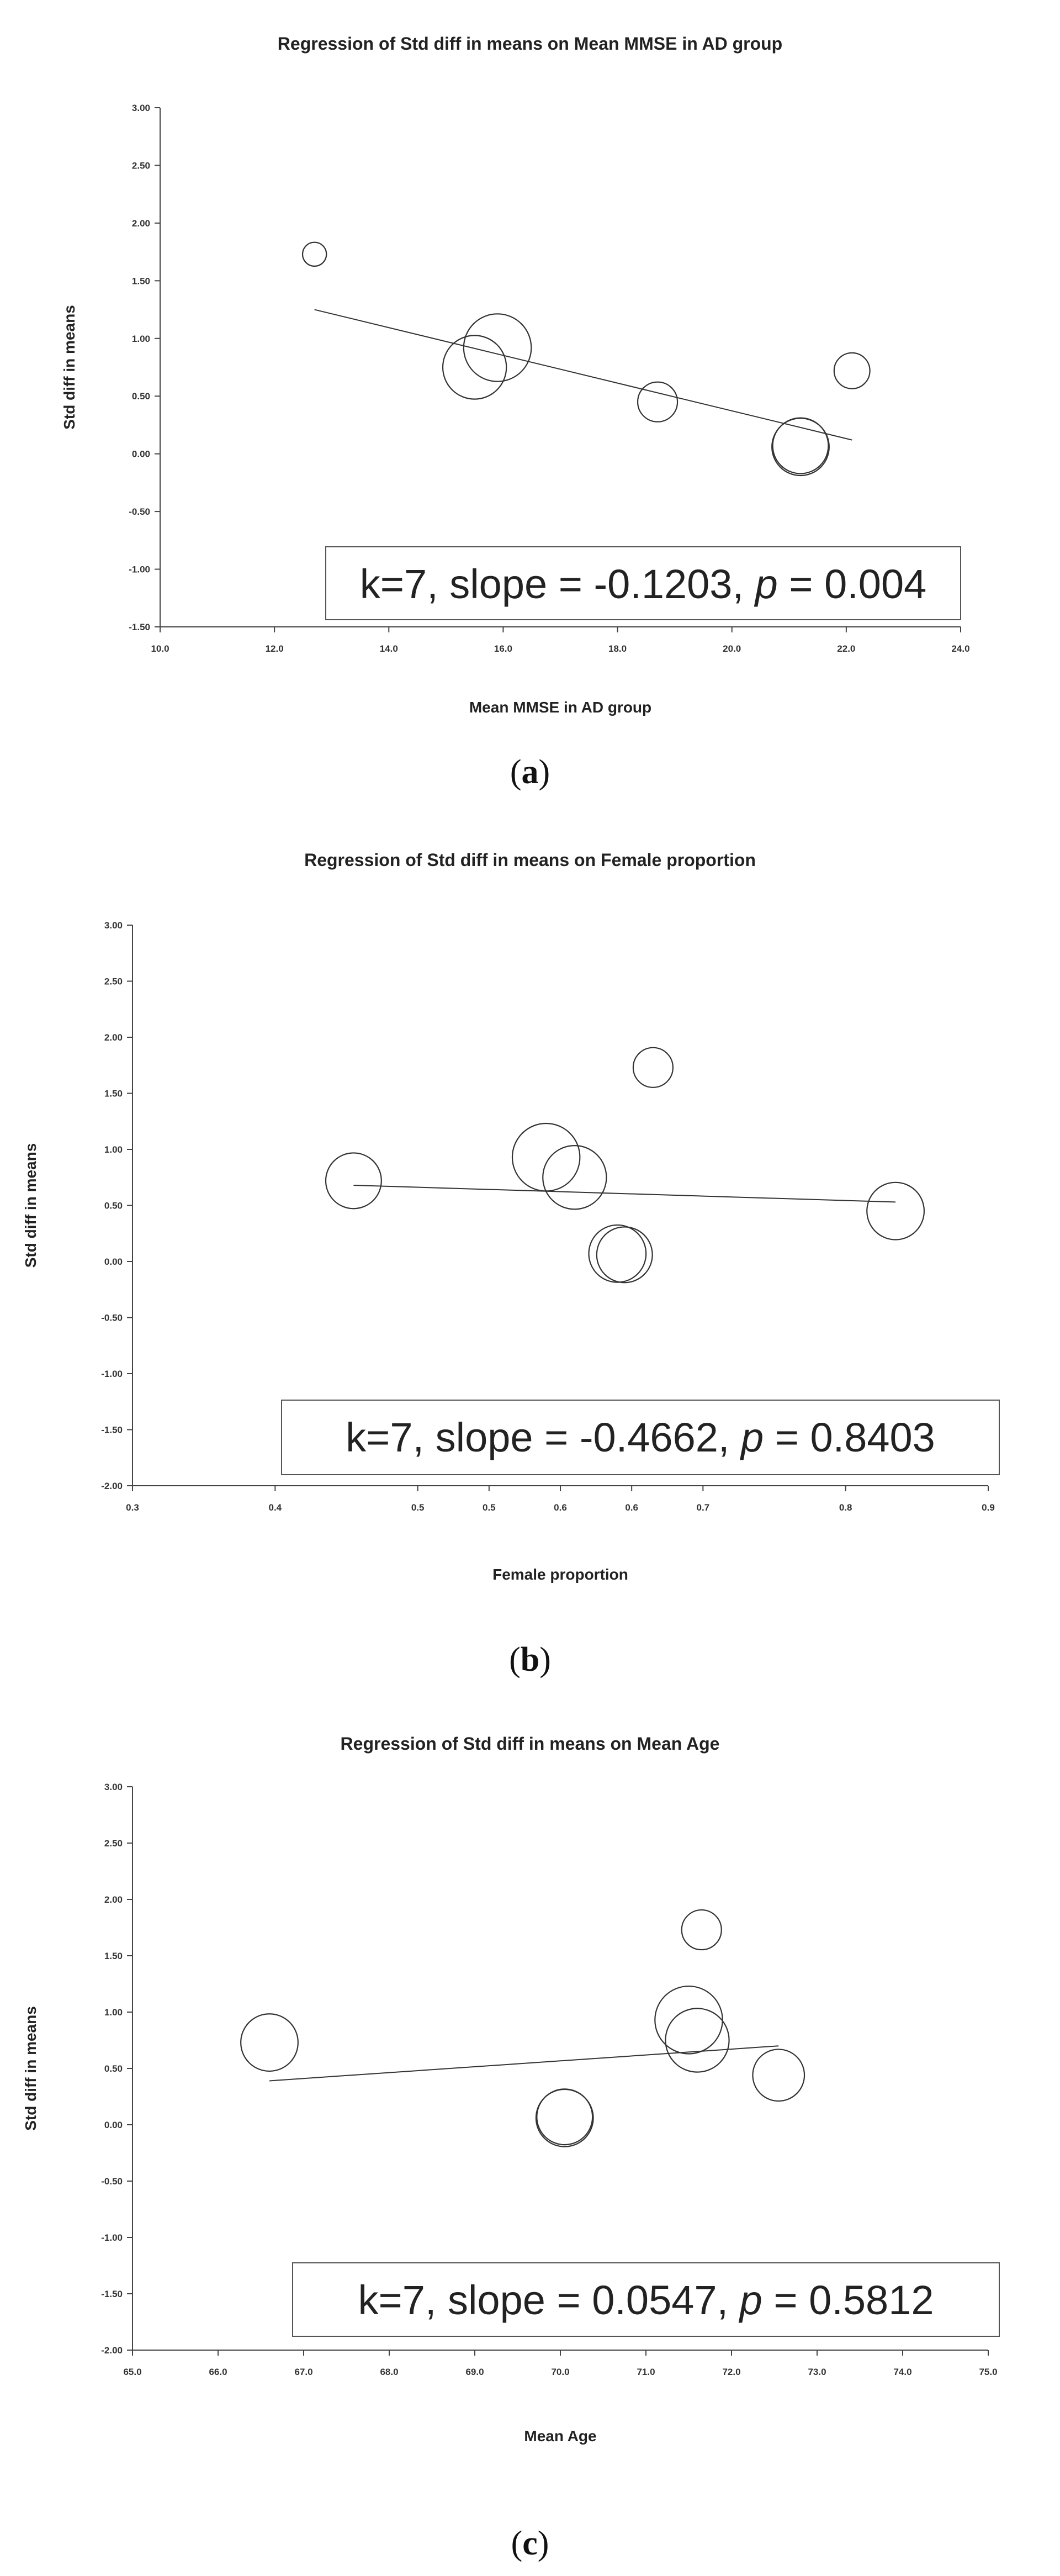  I want to click on annotation-prefix: k=7, slope = -0.4662,, so click(544, 1437).